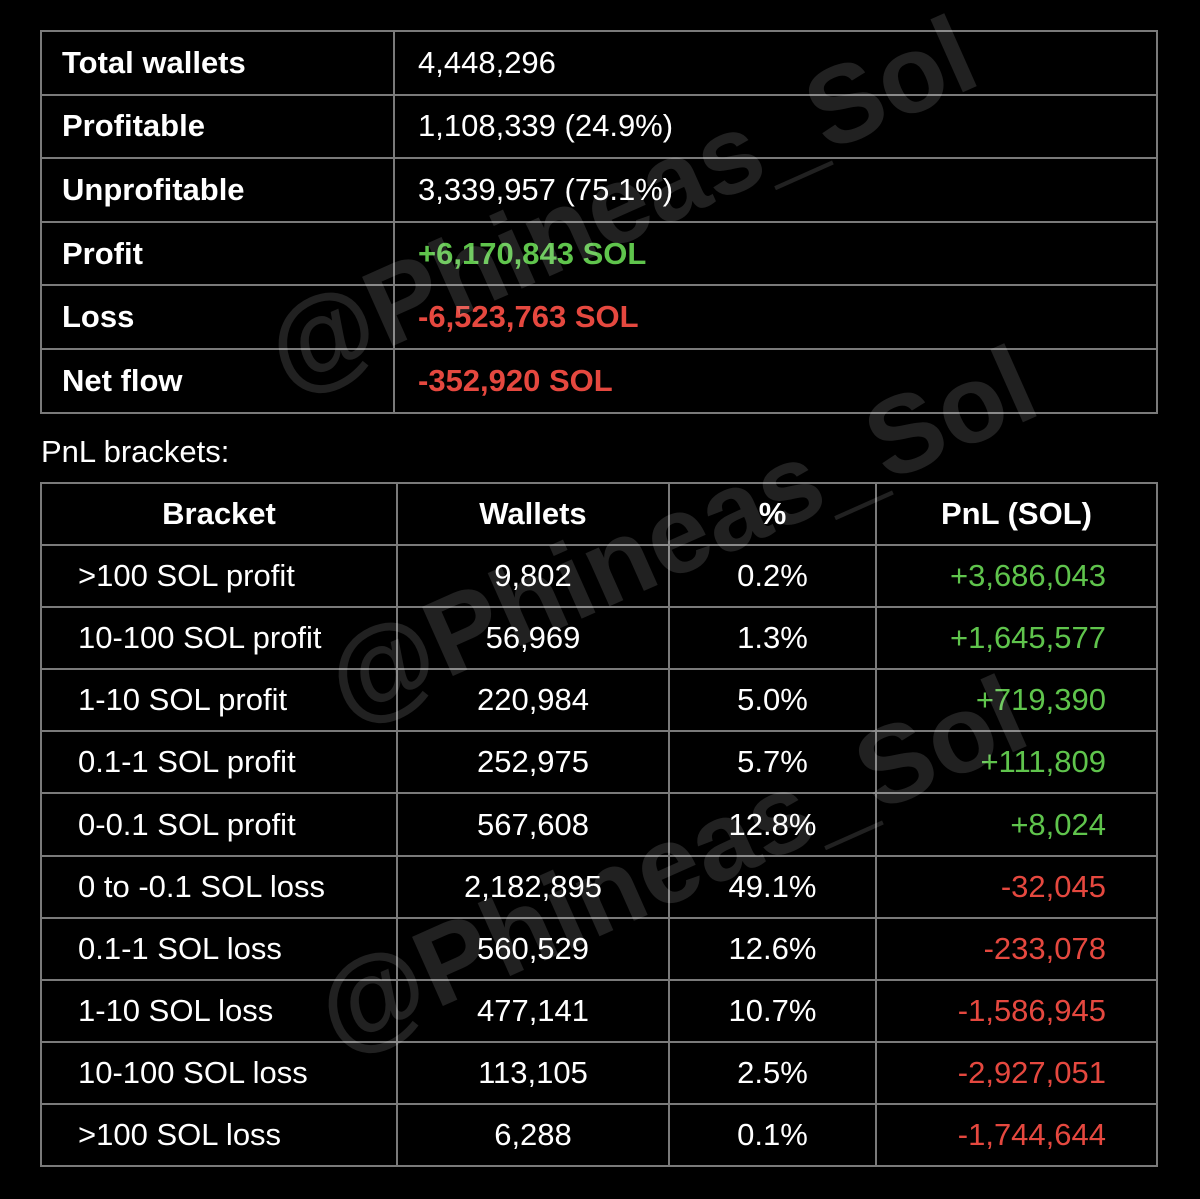 This screenshot has width=1200, height=1199. What do you see at coordinates (219, 1010) in the screenshot?
I see `bracket-name: 1-10 SOL loss` at bounding box center [219, 1010].